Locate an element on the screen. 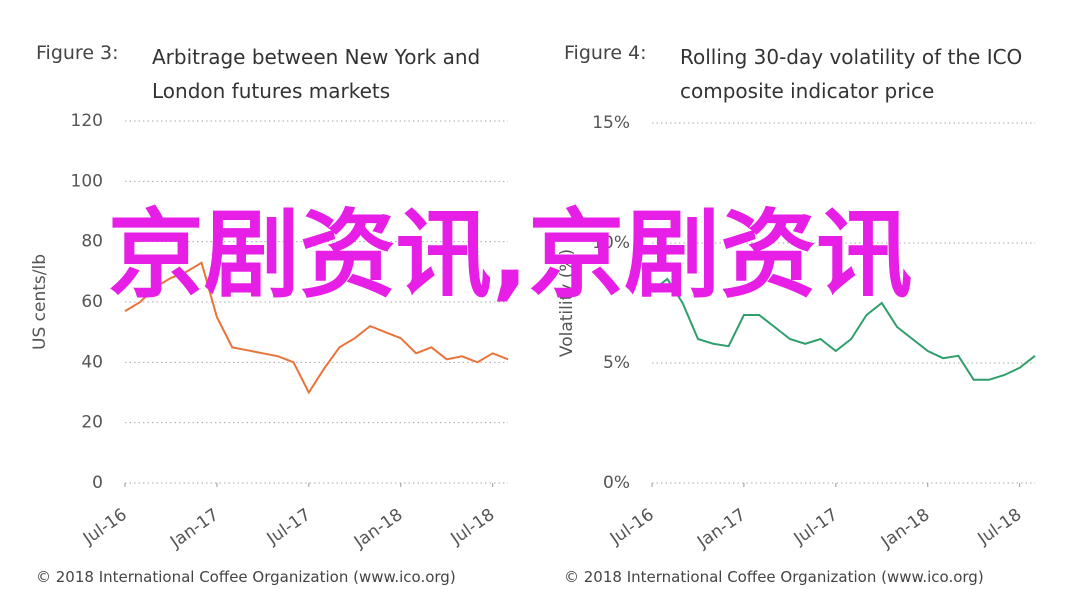  figure-label: Figure 4: is located at coordinates (605, 53).